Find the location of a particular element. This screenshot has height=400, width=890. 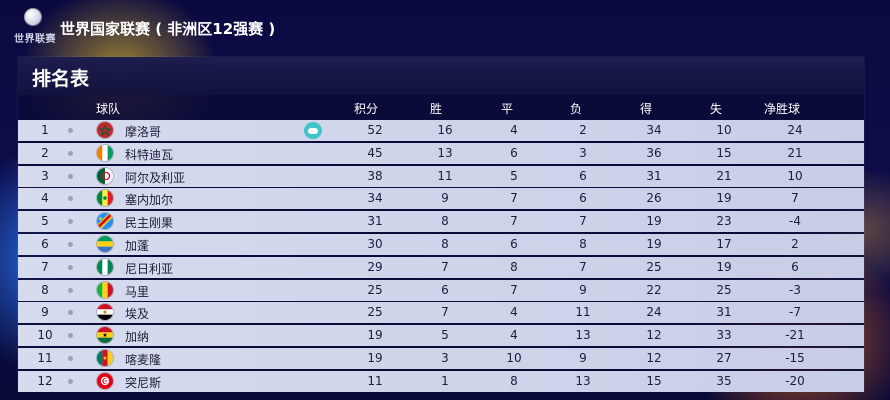

wins: 9 is located at coordinates (445, 198).